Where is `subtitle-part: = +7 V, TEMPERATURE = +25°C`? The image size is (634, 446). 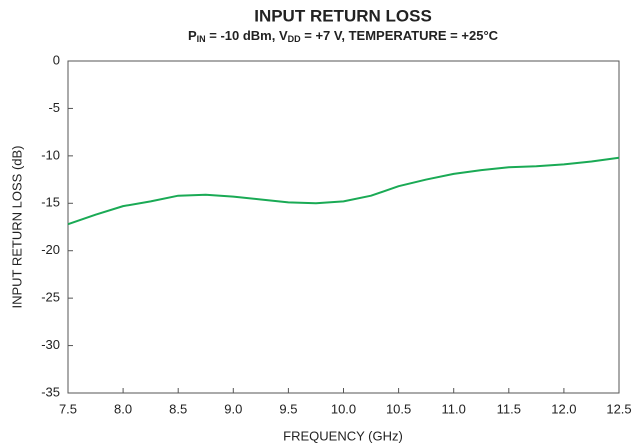
subtitle-part: = +7 V, TEMPERATURE = +25°C is located at coordinates (400, 35).